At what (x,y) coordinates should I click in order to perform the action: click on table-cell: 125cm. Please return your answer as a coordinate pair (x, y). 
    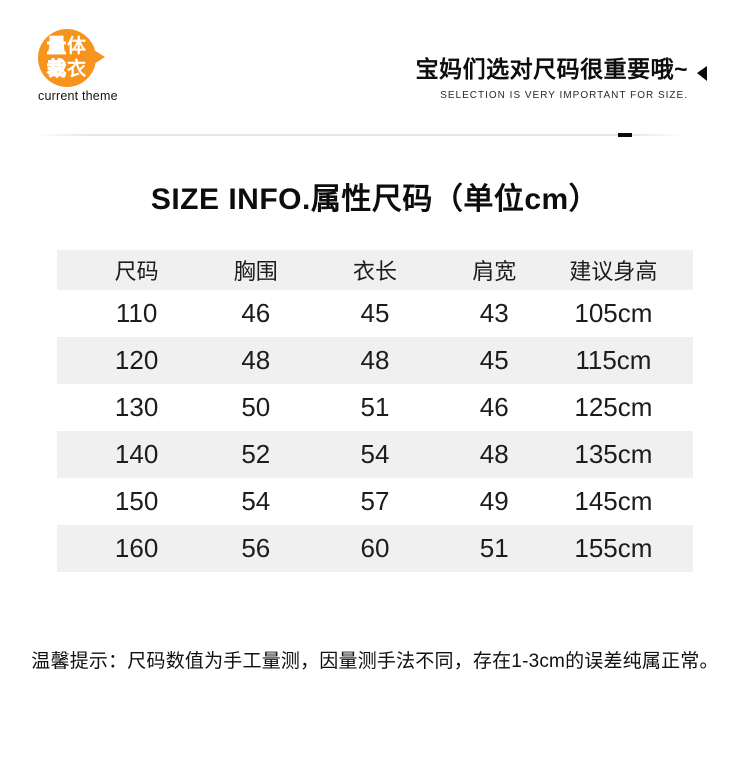
    Looking at the image, I should click on (613, 407).